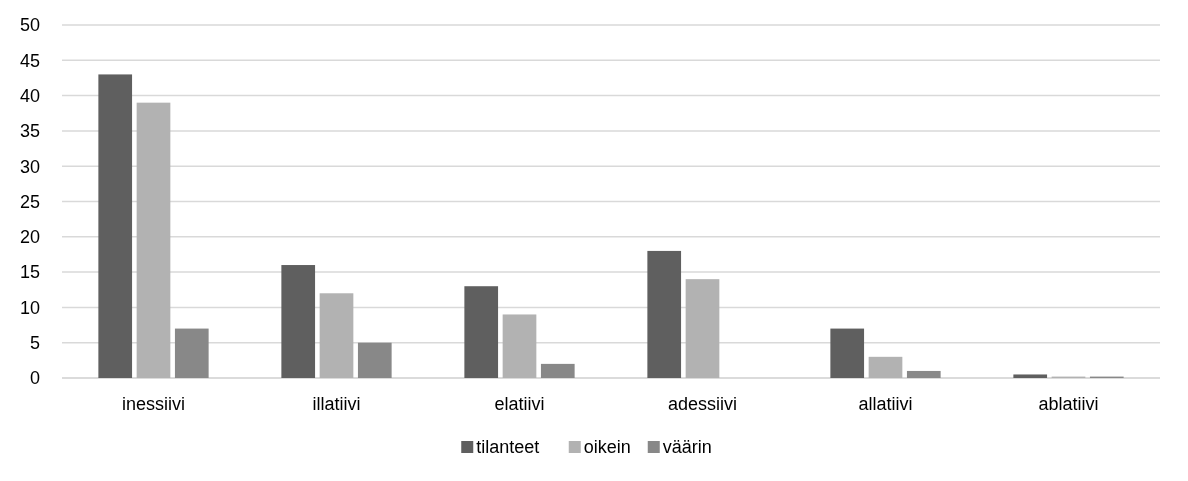 The image size is (1188, 481). I want to click on x-tick-label: adessiivi, so click(702, 404).